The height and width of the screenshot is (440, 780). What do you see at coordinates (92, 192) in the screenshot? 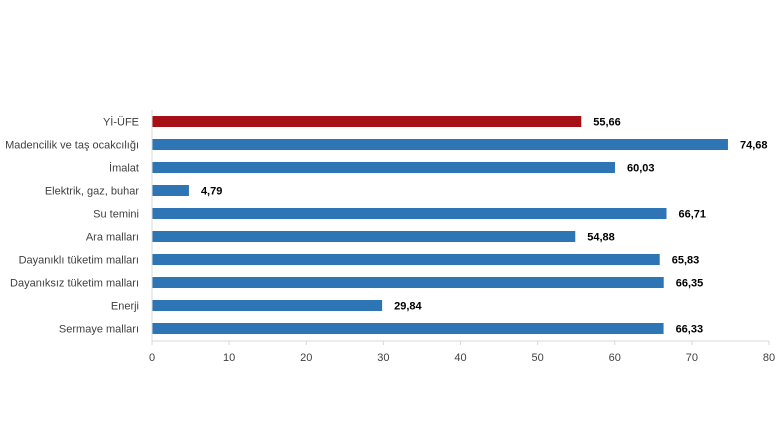
I see `category-label-3: Elektrik, gaz, buhar` at bounding box center [92, 192].